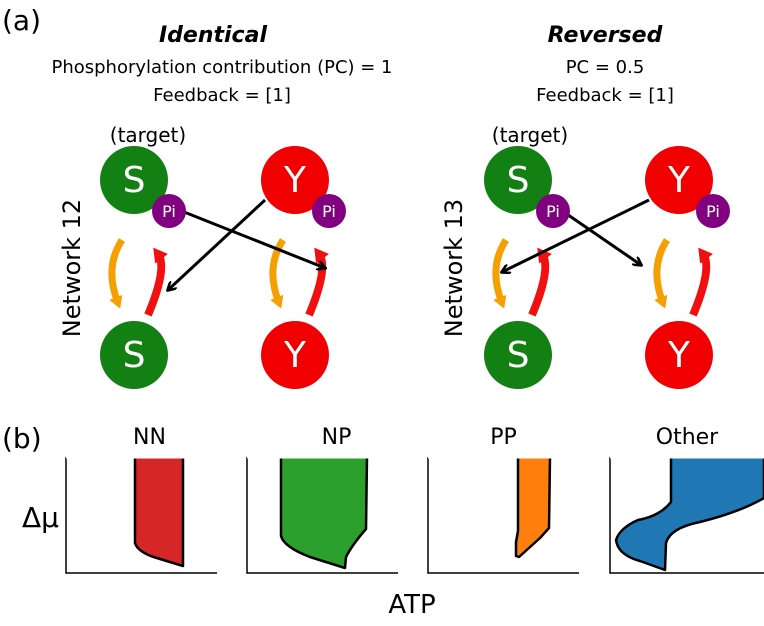  I want to click on panel-a-label: (a), so click(21, 20).